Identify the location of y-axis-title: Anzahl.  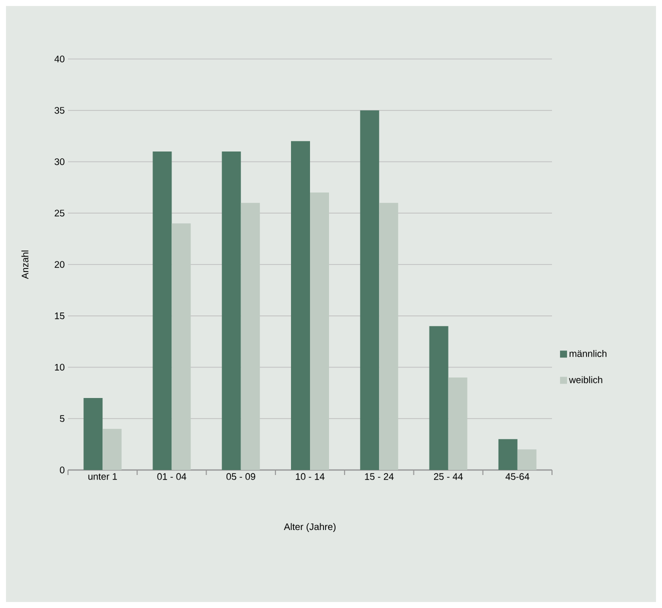
(24, 264).